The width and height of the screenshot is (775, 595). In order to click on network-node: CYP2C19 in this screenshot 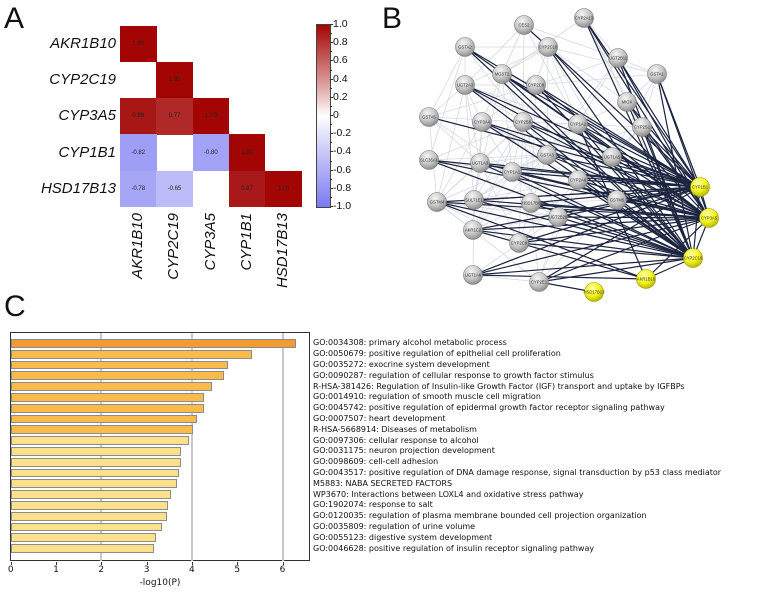, I will do `click(693, 258)`.